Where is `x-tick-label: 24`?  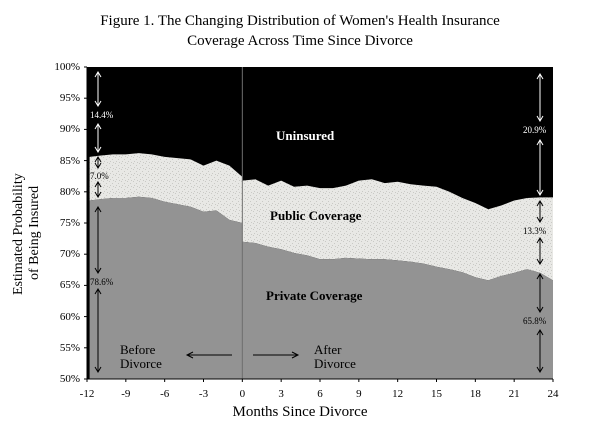 x-tick-label: 24 is located at coordinates (553, 394).